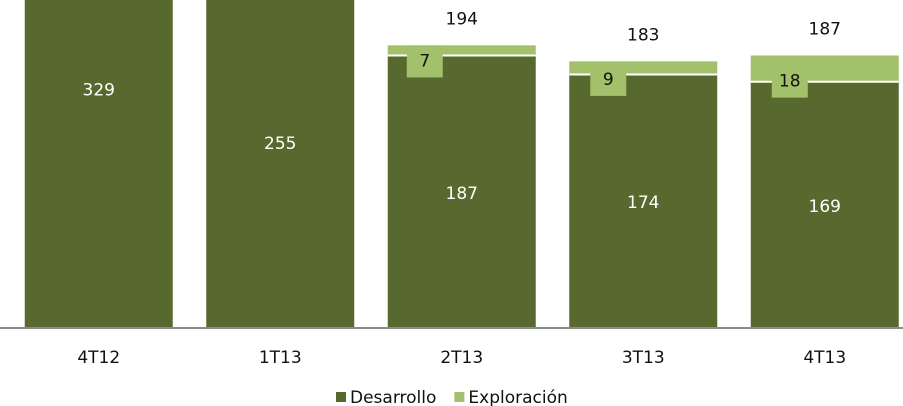  I want to click on legend-label: Exploración, so click(517, 397).